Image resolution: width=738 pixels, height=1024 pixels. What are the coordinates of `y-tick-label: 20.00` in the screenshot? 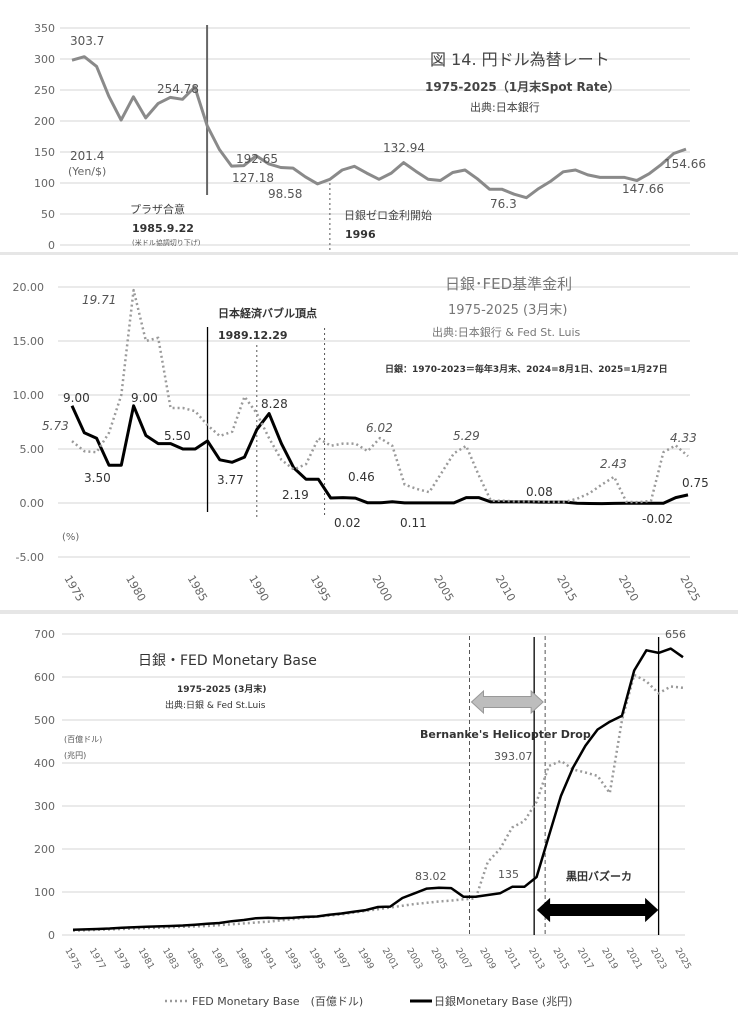 It's located at (29, 287).